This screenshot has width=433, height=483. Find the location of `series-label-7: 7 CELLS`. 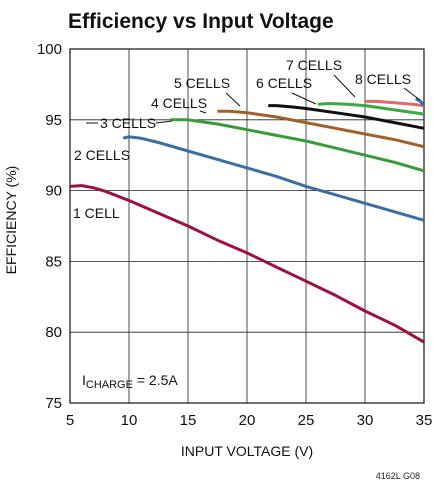

series-label-7: 7 CELLS is located at coordinates (314, 65).